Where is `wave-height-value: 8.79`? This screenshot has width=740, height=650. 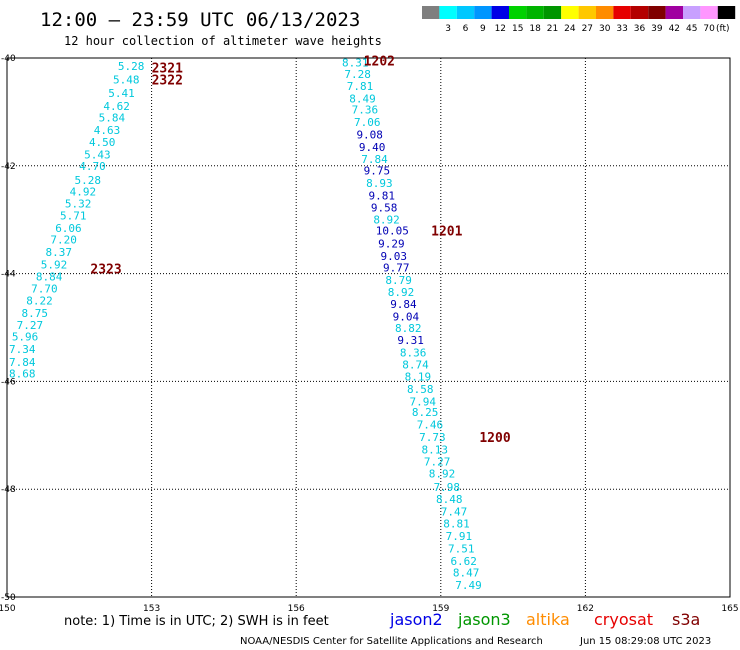 wave-height-value: 8.79 is located at coordinates (398, 280).